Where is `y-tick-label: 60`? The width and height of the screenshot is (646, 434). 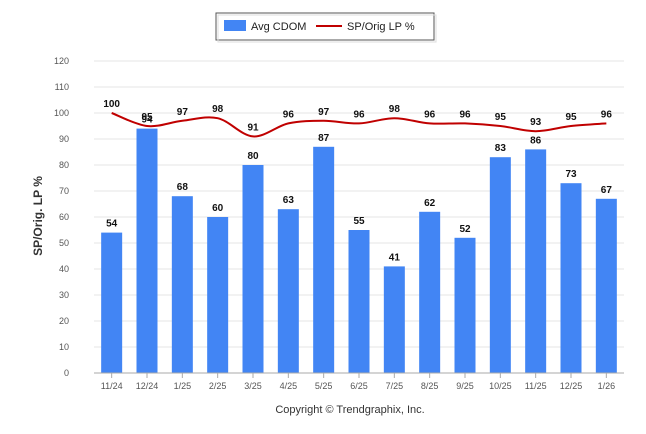
y-tick-label: 60 is located at coordinates (64, 217).